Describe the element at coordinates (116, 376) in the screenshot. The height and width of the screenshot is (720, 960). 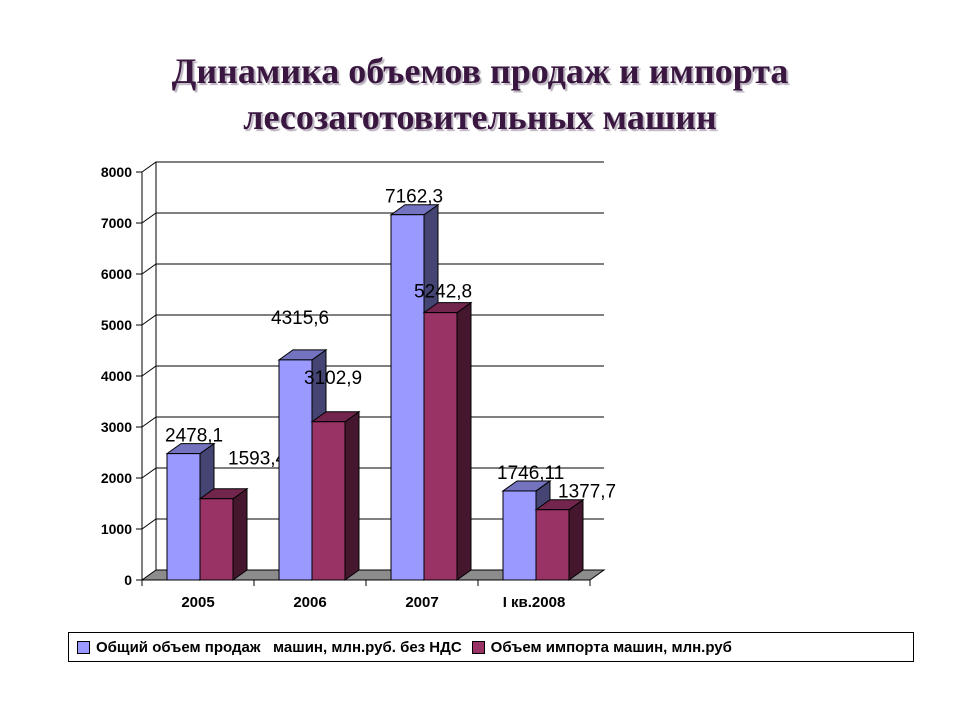
I see `y-tick-label: 4000` at that location.